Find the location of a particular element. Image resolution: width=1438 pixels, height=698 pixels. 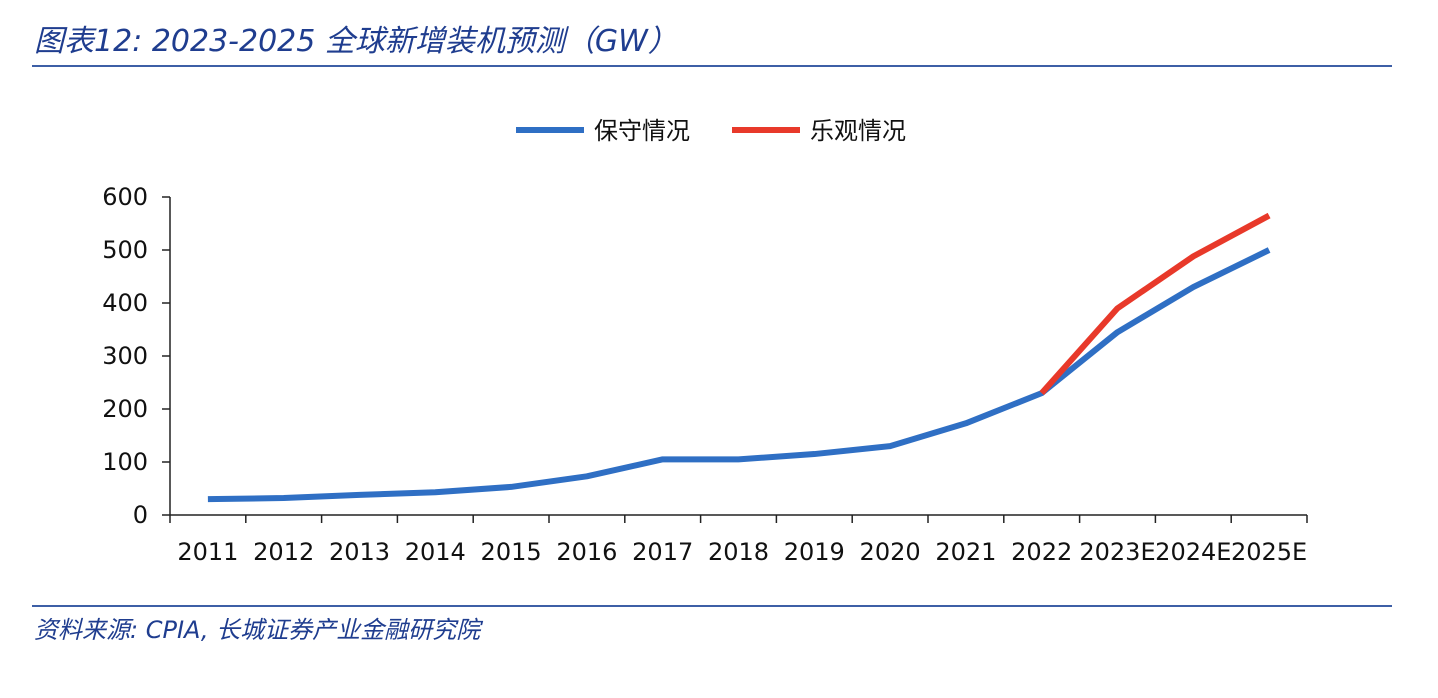

x-tick-label: 2020 is located at coordinates (890, 552).